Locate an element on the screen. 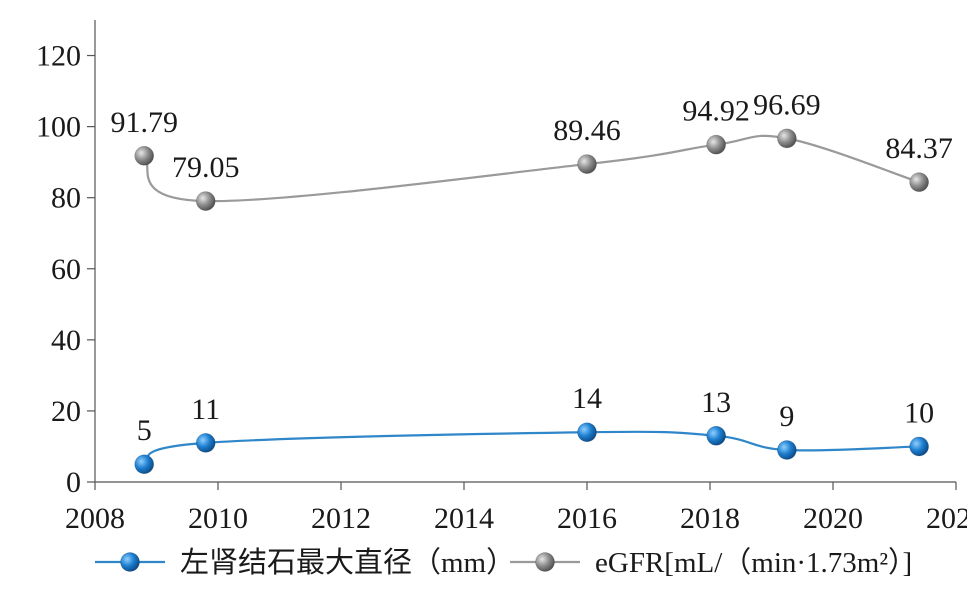 The image size is (967, 602). data-label: 89.46 is located at coordinates (587, 130).